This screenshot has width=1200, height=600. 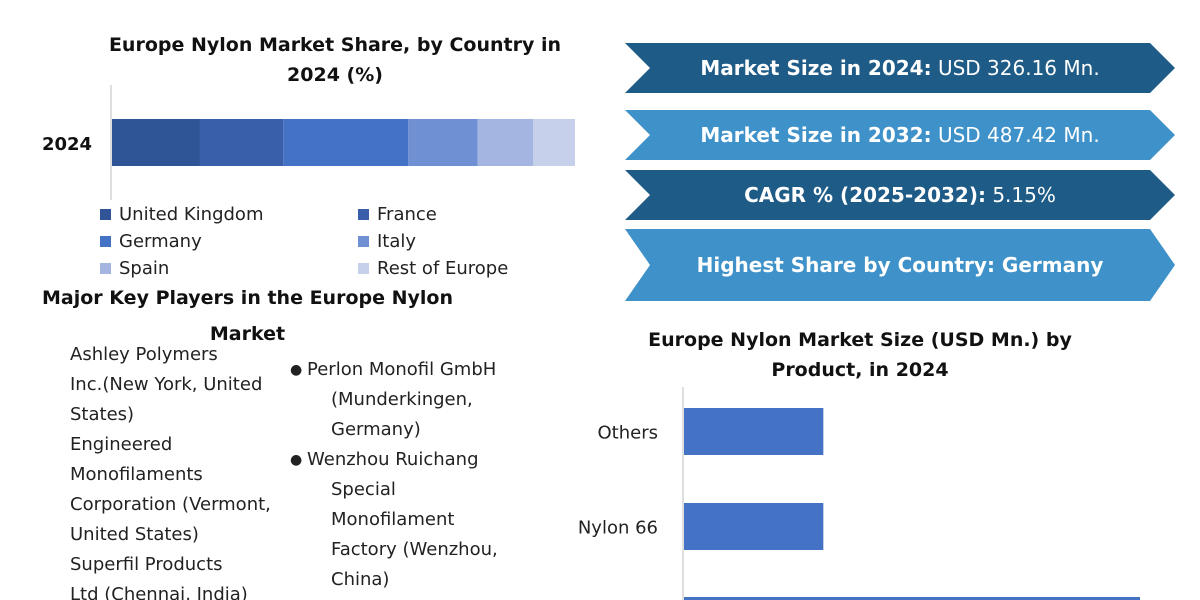 What do you see at coordinates (469, 214) in the screenshot?
I see `legend-item: France` at bounding box center [469, 214].